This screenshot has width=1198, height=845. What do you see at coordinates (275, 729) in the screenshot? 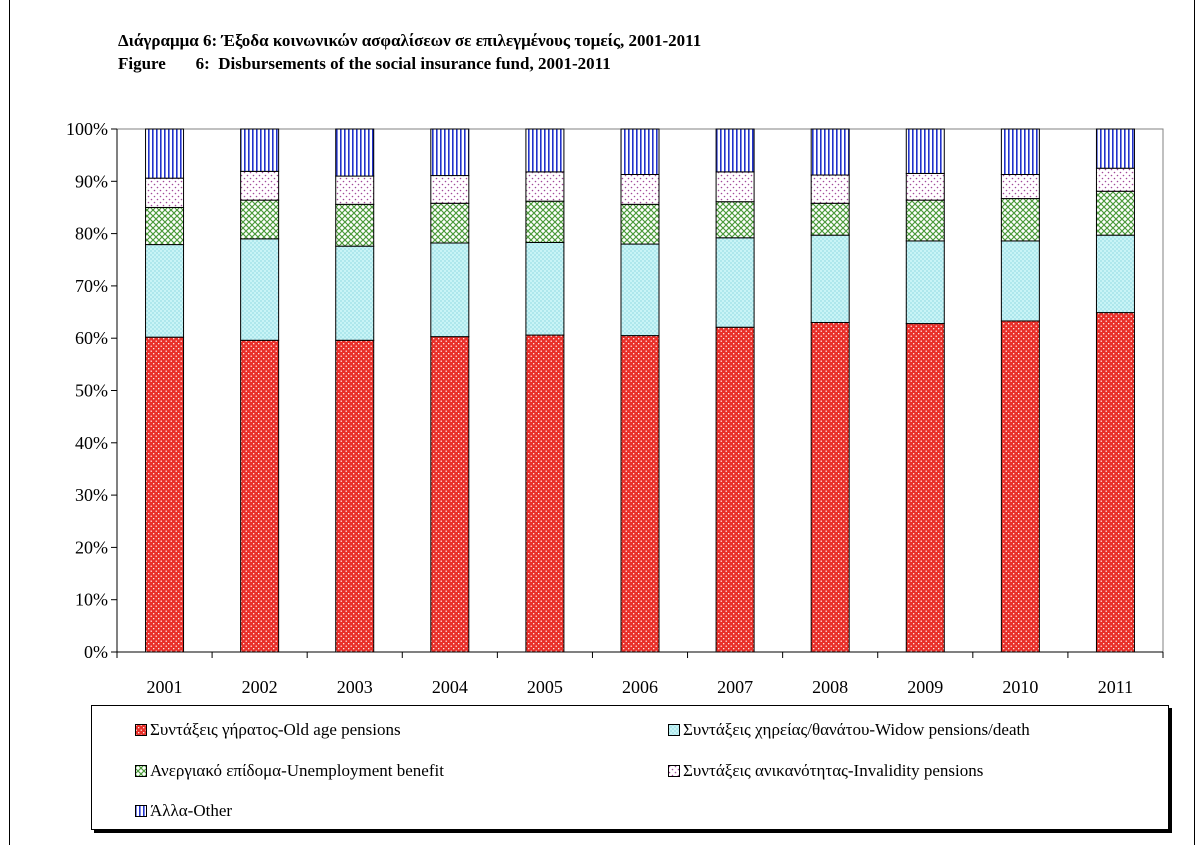
I see `legend-label: Συντάξεις γήρατος-Old age pensions` at bounding box center [275, 729].